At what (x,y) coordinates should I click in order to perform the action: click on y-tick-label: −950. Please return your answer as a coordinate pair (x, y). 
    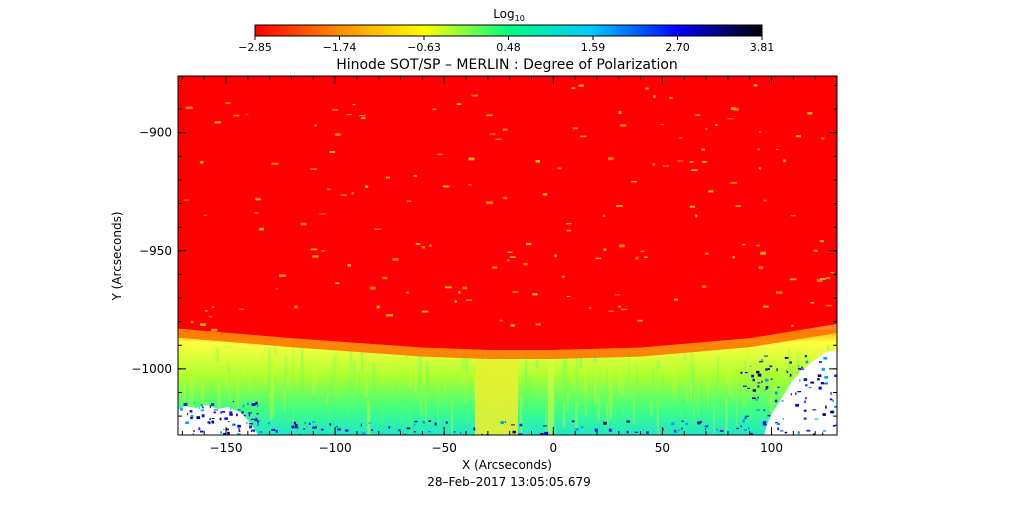
    Looking at the image, I should click on (155, 251).